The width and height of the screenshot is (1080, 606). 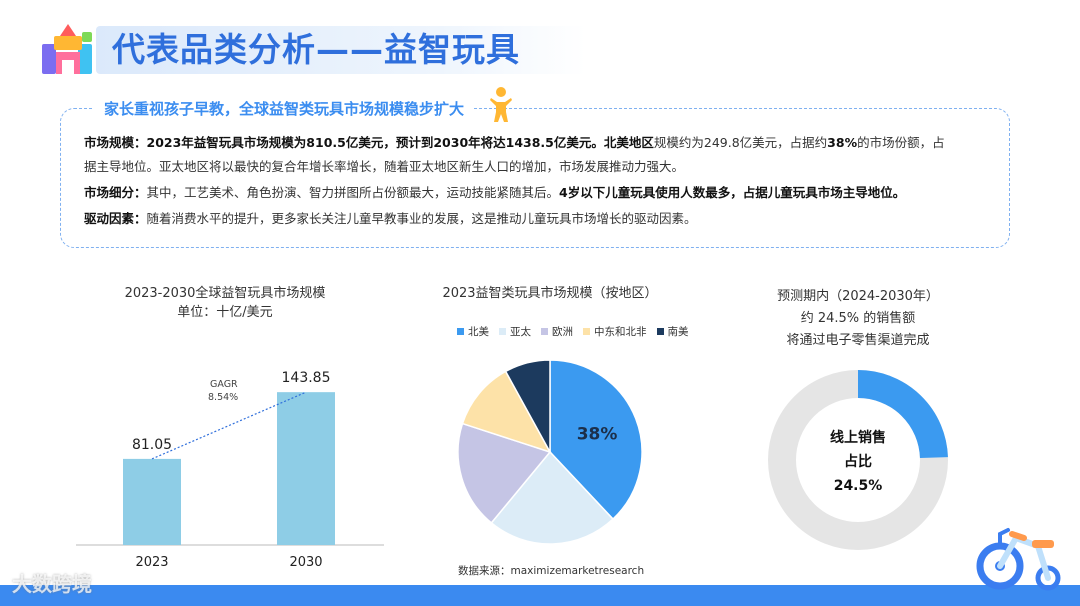 I want to click on footer-bar, so click(x=540, y=595).